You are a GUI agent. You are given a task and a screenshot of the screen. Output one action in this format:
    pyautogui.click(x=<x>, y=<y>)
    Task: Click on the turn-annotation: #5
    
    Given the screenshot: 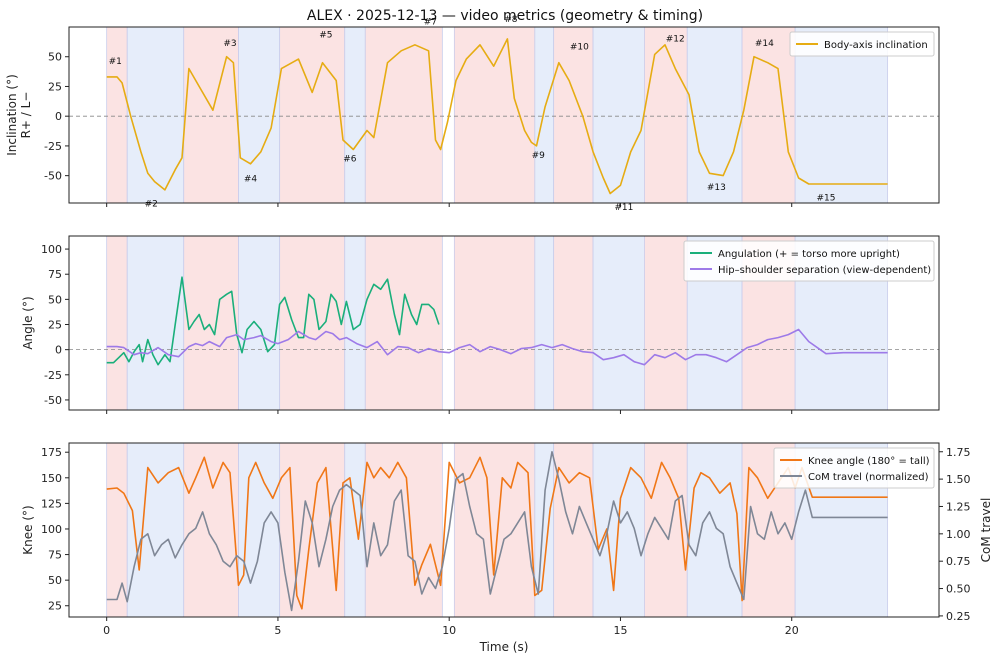 What is the action you would take?
    pyautogui.click(x=325, y=36)
    